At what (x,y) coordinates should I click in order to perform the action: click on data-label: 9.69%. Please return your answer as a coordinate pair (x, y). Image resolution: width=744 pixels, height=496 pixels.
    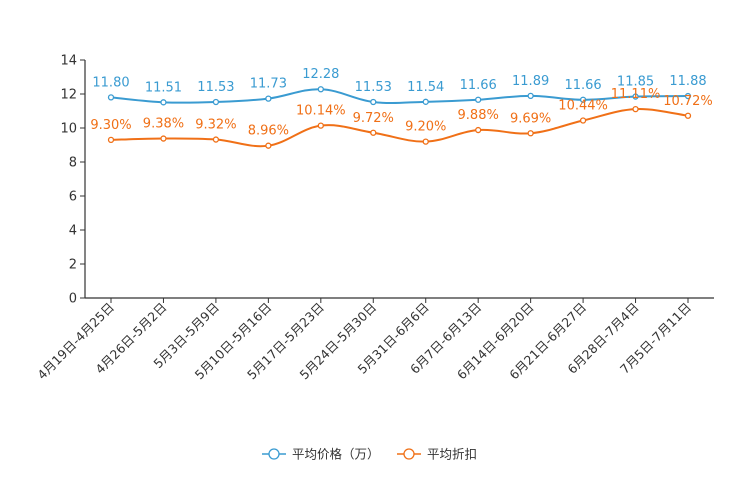
    Looking at the image, I should click on (530, 118).